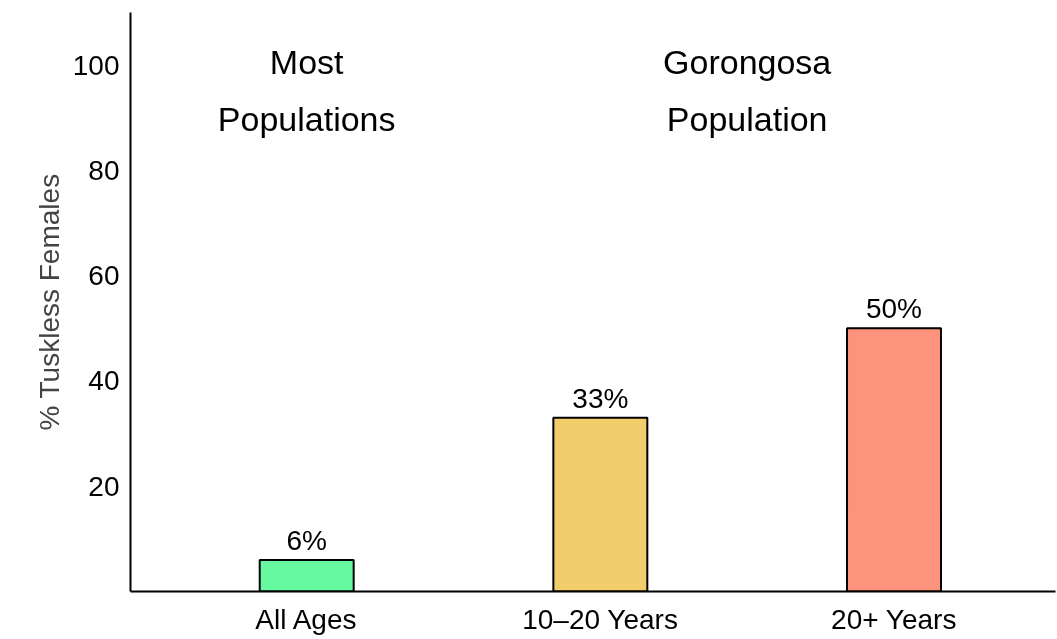 Image resolution: width=1057 pixels, height=639 pixels. Describe the element at coordinates (104, 170) in the screenshot. I see `y-tick-label: 80` at that location.